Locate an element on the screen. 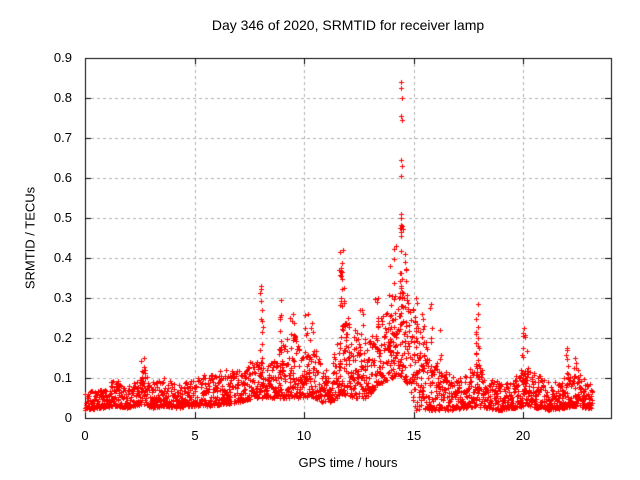 This screenshot has width=640, height=480. y-tick-label: 0.7 is located at coordinates (62, 137).